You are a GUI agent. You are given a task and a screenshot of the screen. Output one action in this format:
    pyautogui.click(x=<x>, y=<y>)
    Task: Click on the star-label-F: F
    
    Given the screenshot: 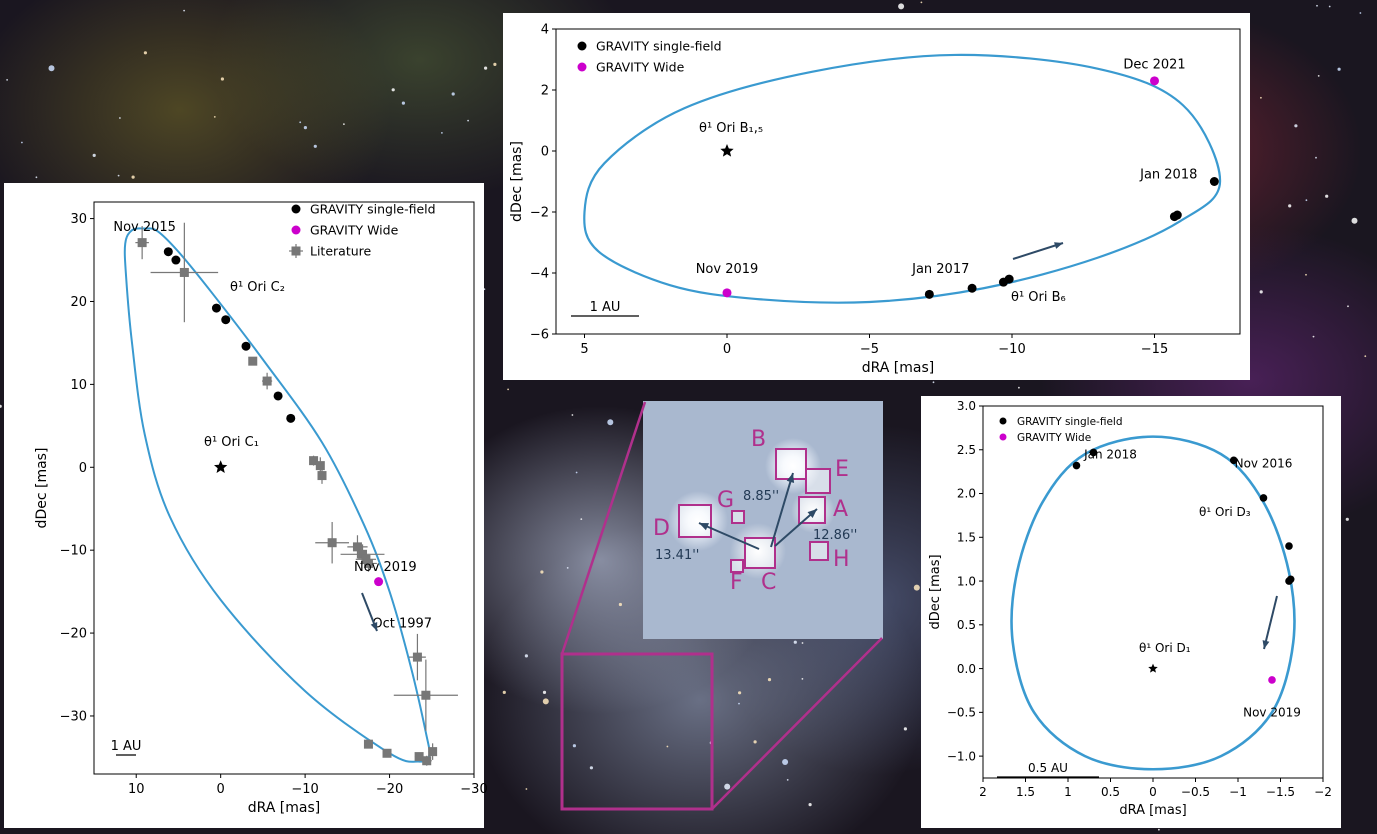 What is the action you would take?
    pyautogui.click(x=736, y=582)
    